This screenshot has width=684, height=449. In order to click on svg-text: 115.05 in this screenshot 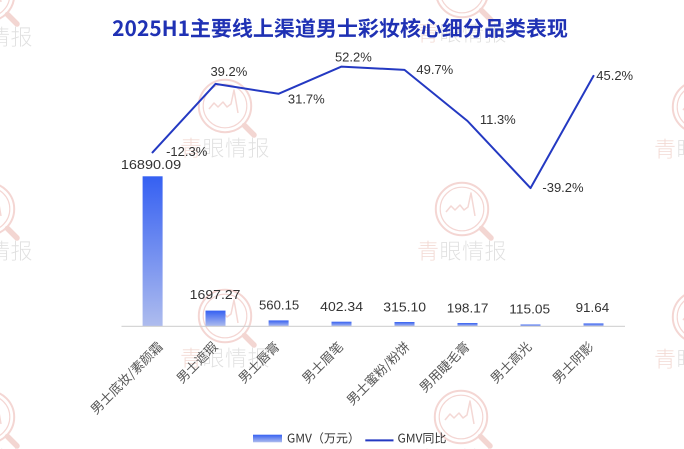, I will do `click(529, 308)`.